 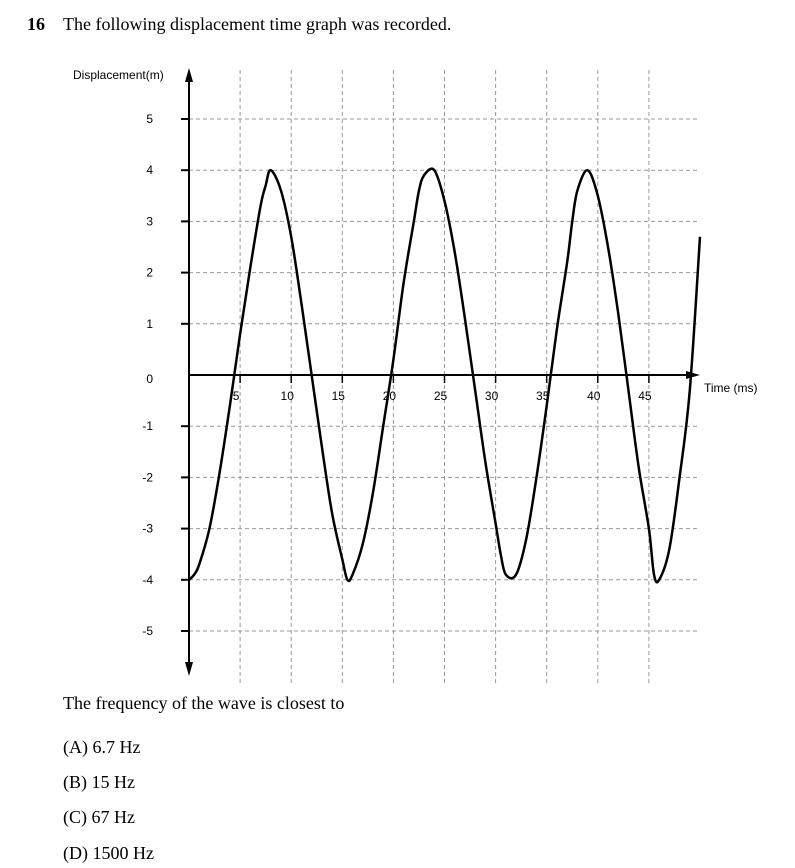 What do you see at coordinates (339, 396) in the screenshot?
I see `x-tick-label: 15` at bounding box center [339, 396].